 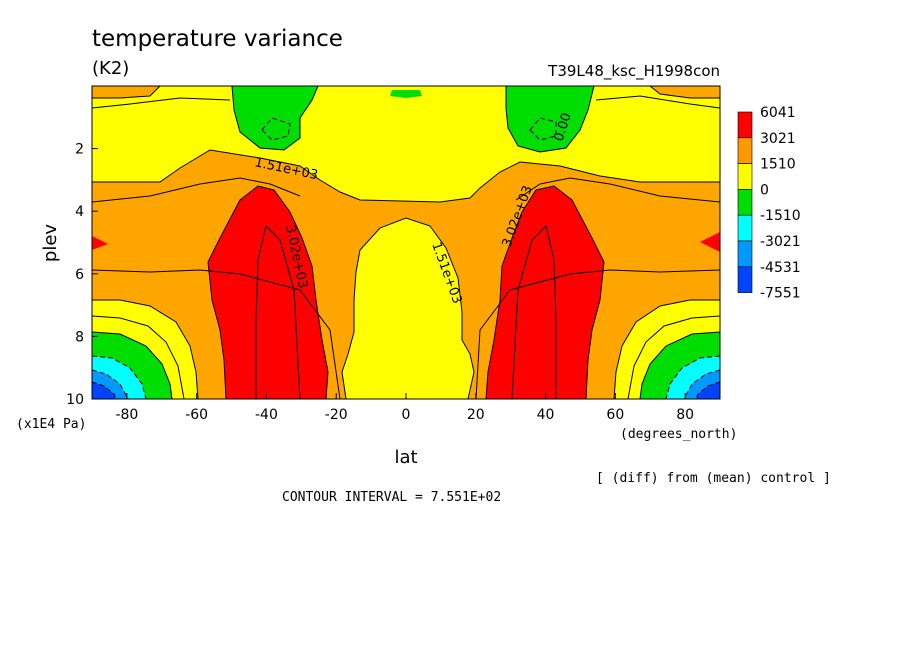 I want to click on fill-green-upper-left, so click(x=275, y=118).